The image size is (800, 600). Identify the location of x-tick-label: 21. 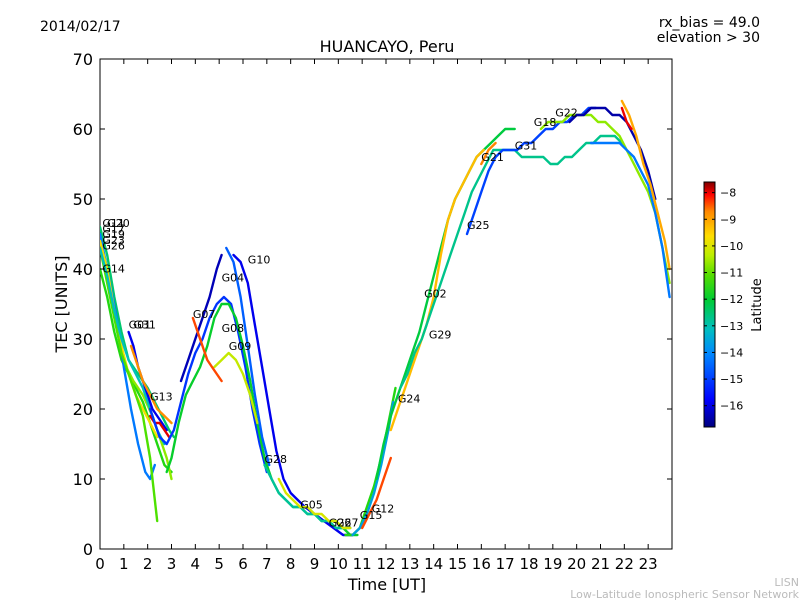
(600, 564).